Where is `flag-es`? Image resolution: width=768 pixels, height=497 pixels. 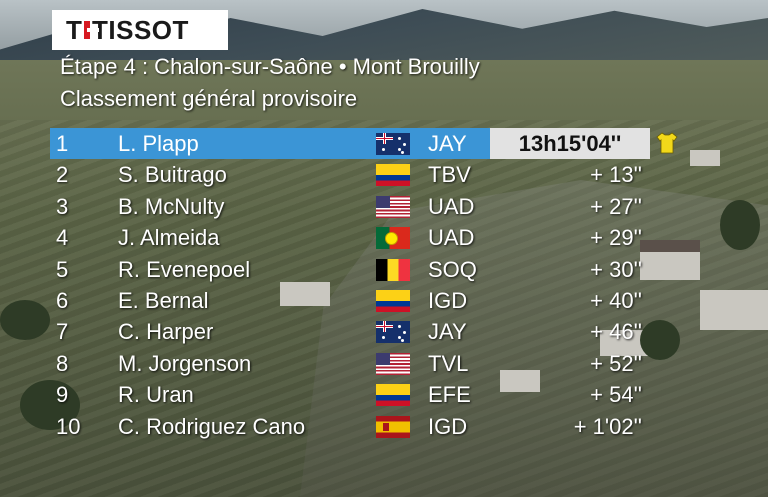 flag-es is located at coordinates (393, 426).